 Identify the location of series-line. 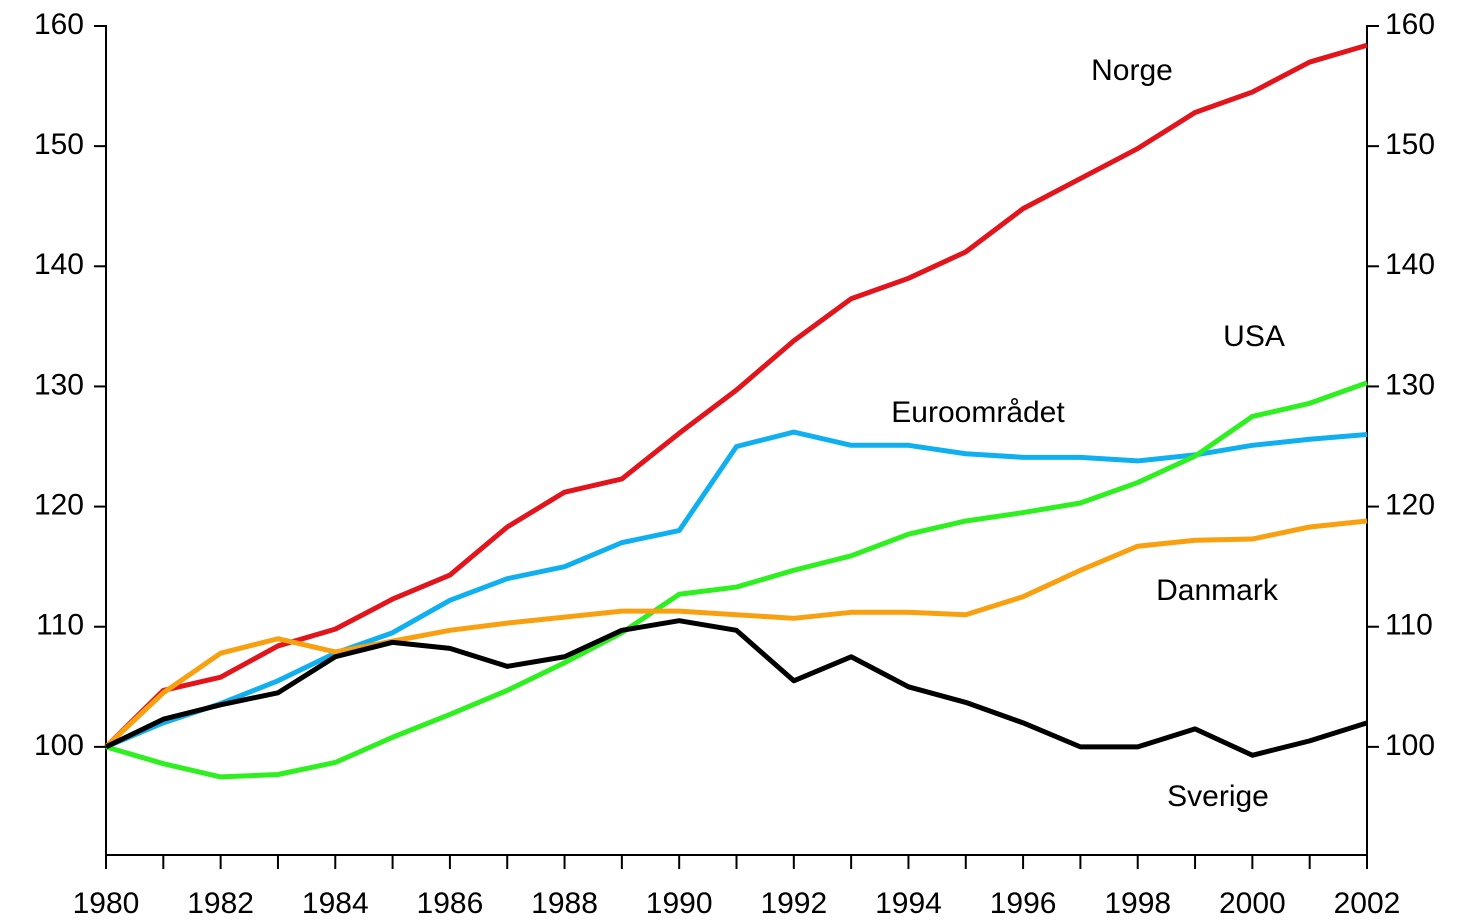
(736, 688).